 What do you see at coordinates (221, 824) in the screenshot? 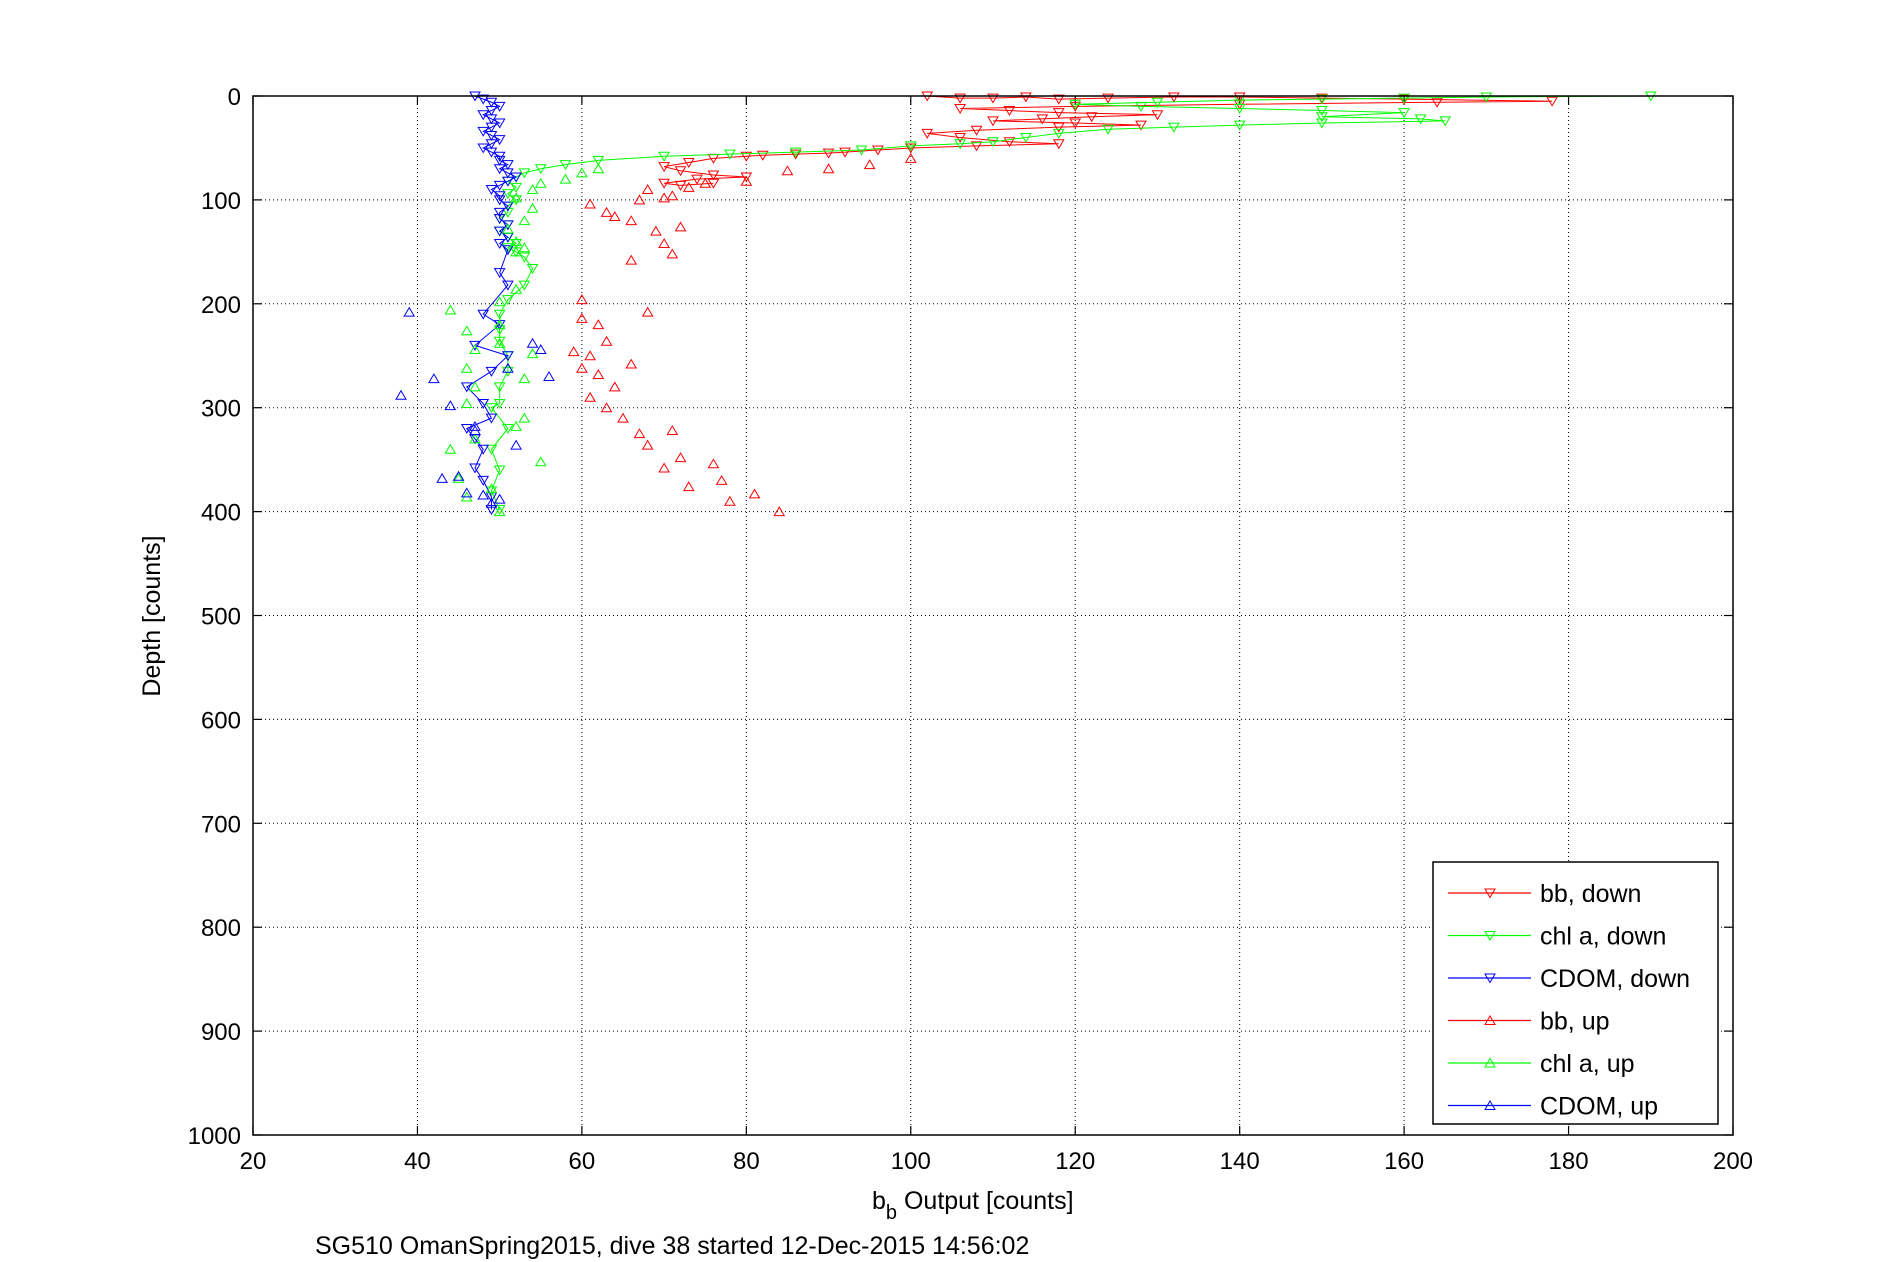
I see `y-tick-label: 700` at bounding box center [221, 824].